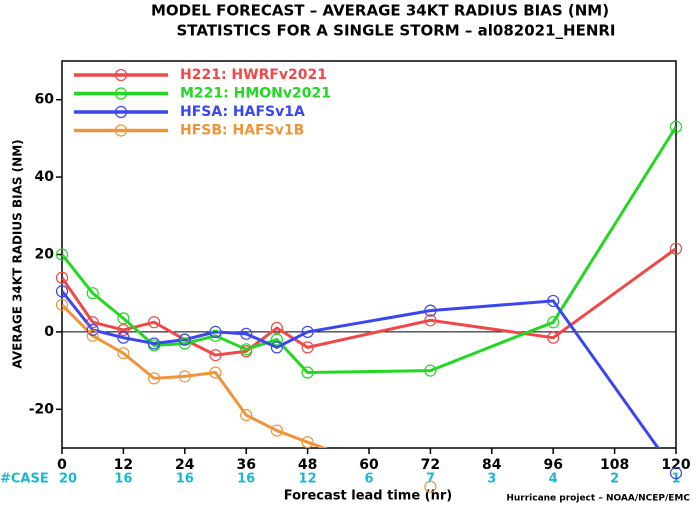 The width and height of the screenshot is (700, 506). I want to click on case-count: 3, so click(491, 479).